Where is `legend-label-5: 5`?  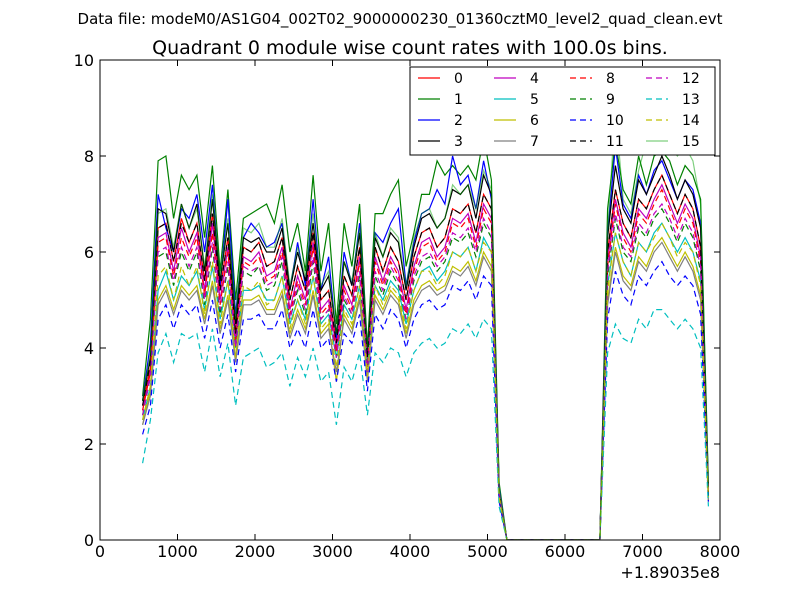
legend-label-5: 5 is located at coordinates (534, 100).